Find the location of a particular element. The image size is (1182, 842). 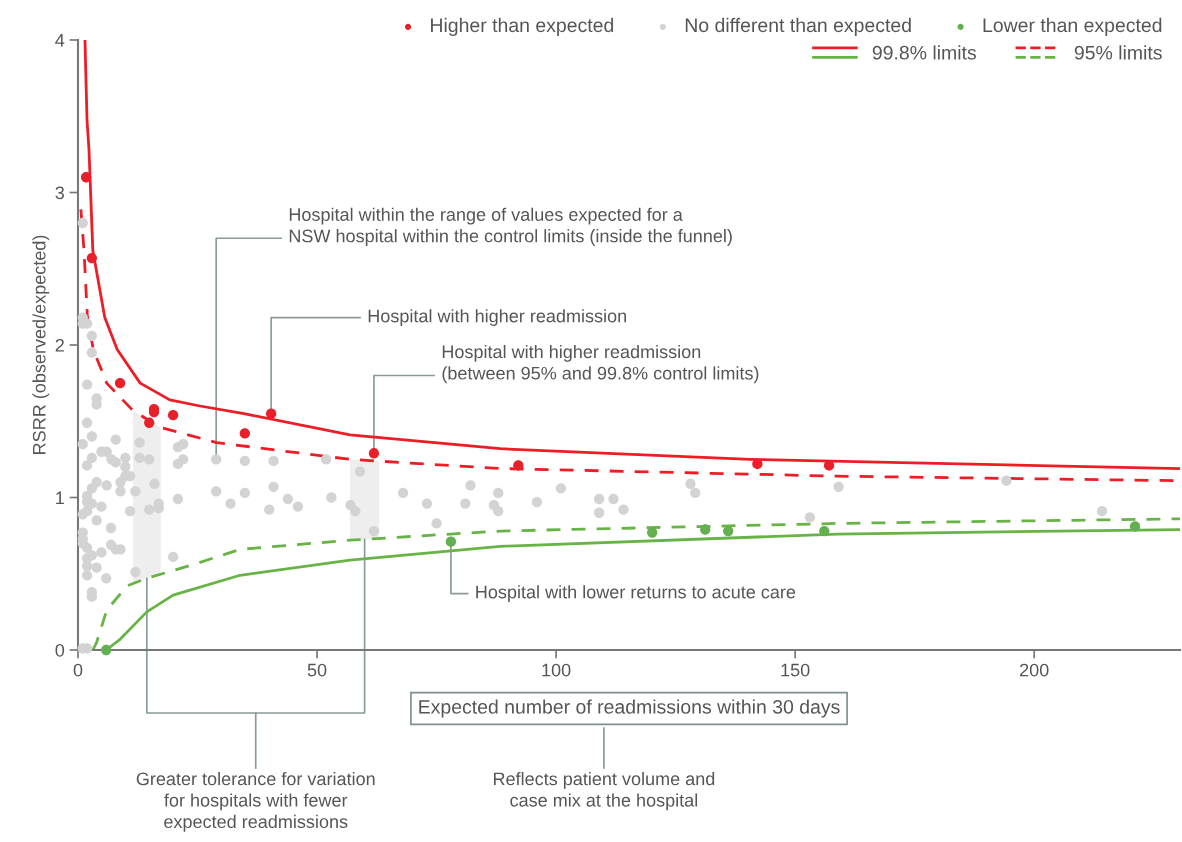

legend-label: Lower than expected is located at coordinates (1072, 26).